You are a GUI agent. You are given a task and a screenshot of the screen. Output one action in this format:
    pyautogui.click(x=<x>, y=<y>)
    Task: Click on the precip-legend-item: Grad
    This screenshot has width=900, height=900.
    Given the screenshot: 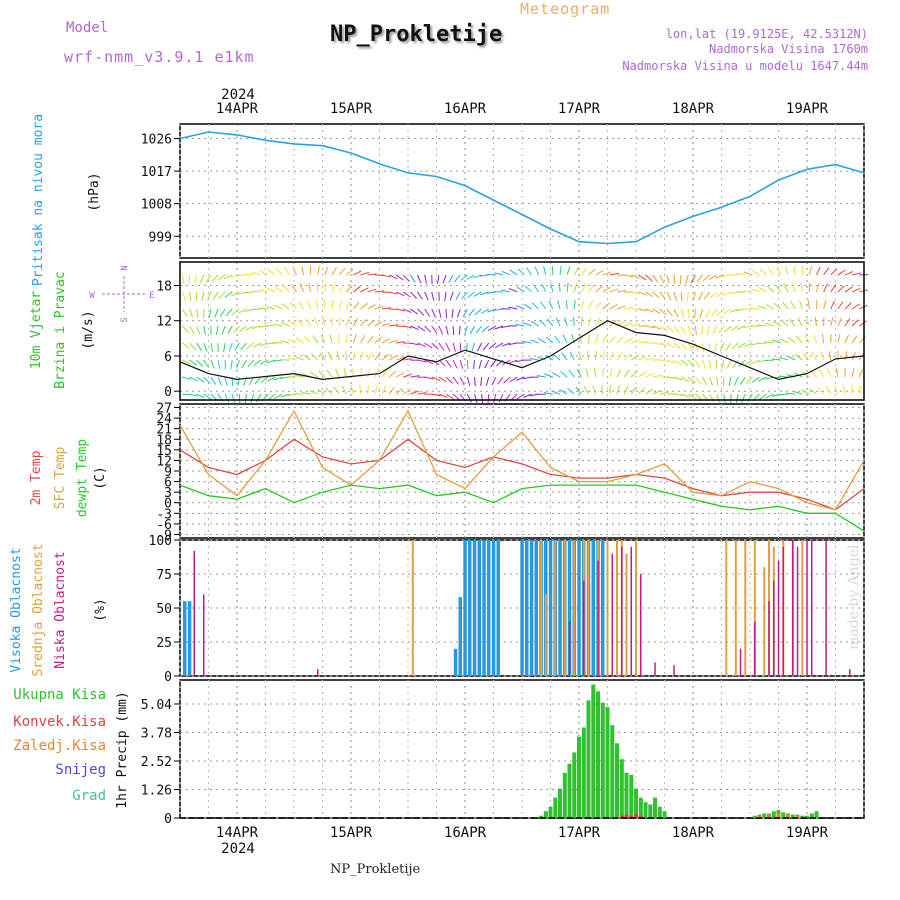 What is the action you would take?
    pyautogui.click(x=89, y=796)
    